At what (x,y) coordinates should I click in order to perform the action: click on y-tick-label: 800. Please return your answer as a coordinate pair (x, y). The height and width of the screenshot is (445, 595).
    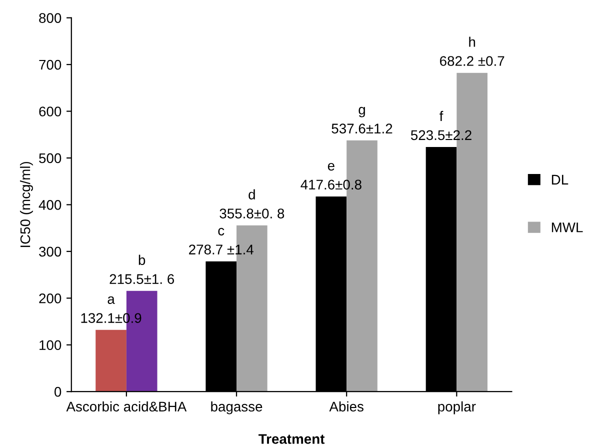
    Looking at the image, I should click on (50, 18).